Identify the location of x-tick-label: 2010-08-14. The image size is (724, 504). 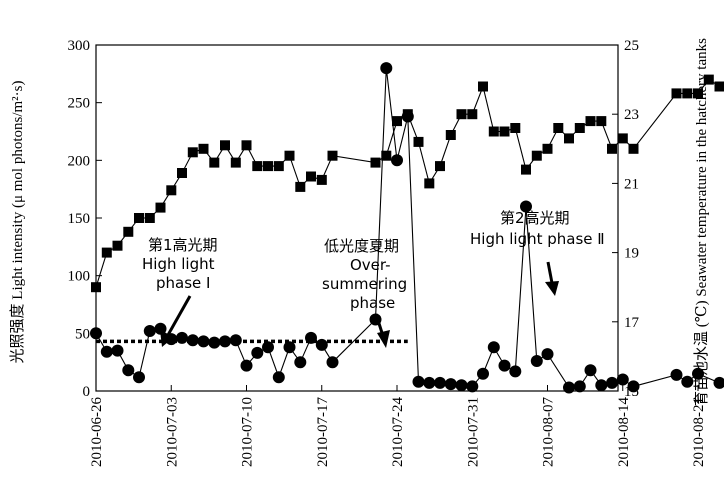
(624, 432).